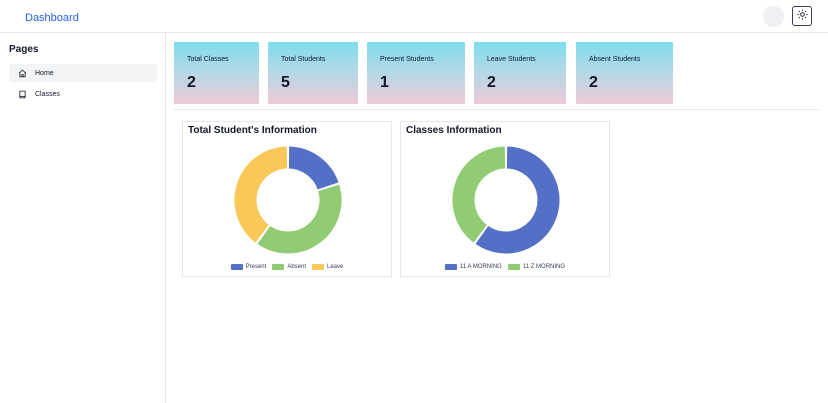  Describe the element at coordinates (505, 267) in the screenshot. I see `chart-legend: 11 A MORNING 11 Z MORNING` at that location.